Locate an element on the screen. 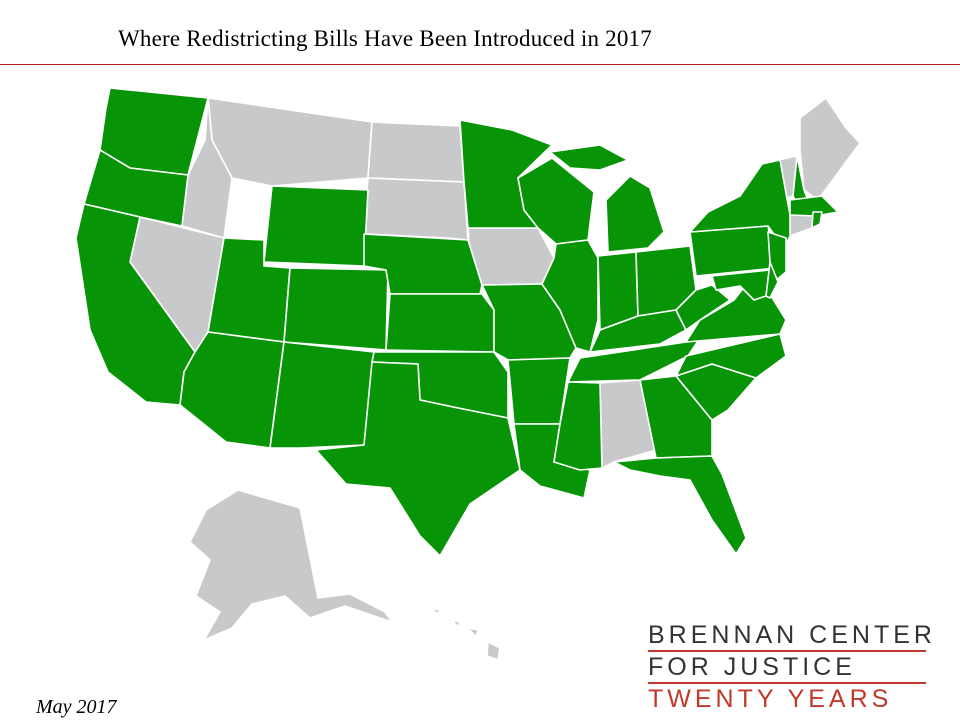 The image size is (960, 720). state-KS is located at coordinates (440, 323).